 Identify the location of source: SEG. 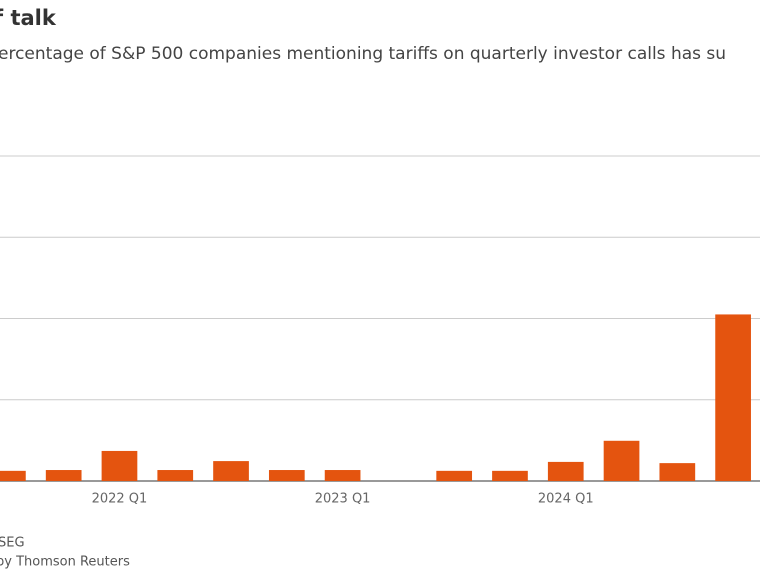
(12, 543).